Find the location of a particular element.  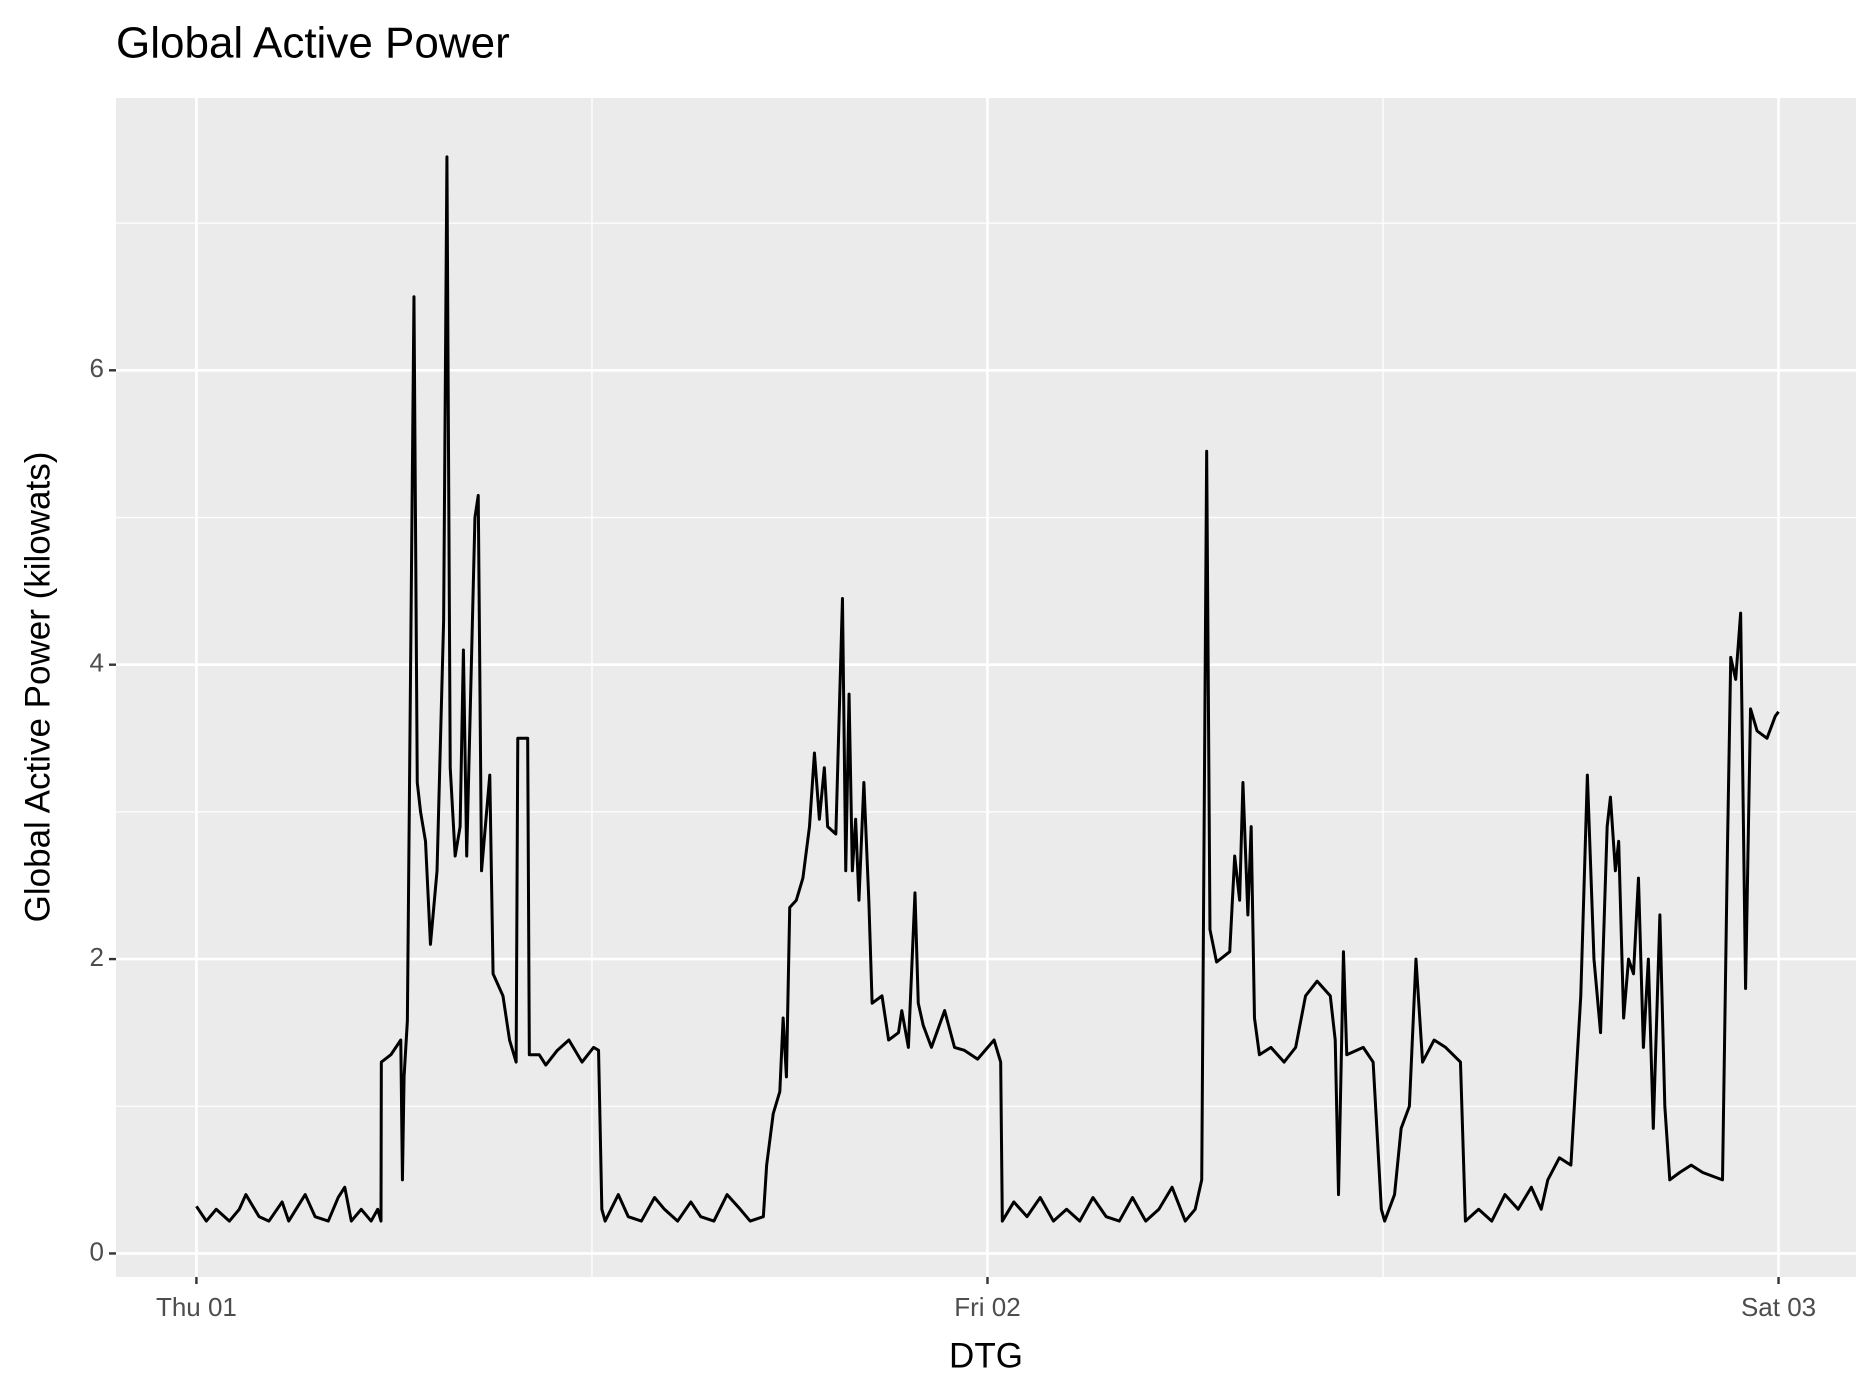

y-tick-label: 2 is located at coordinates (97, 957).